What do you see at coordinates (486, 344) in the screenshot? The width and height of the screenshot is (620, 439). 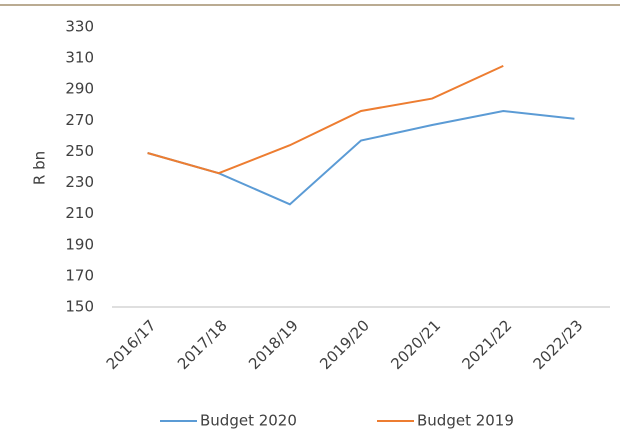 I see `x-tick-label: 2021/22` at bounding box center [486, 344].